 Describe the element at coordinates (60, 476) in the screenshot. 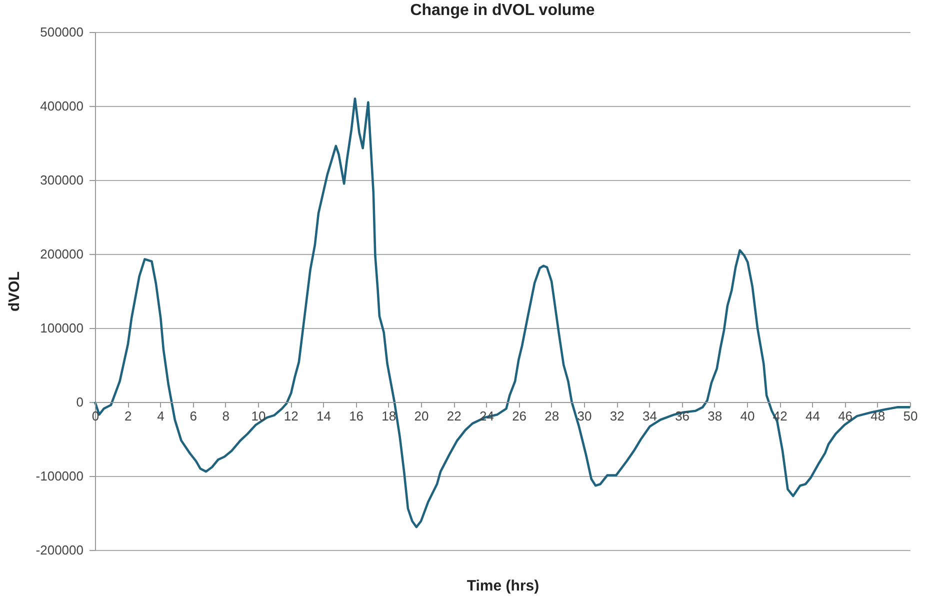

I see `y-tick-label: -100000` at that location.